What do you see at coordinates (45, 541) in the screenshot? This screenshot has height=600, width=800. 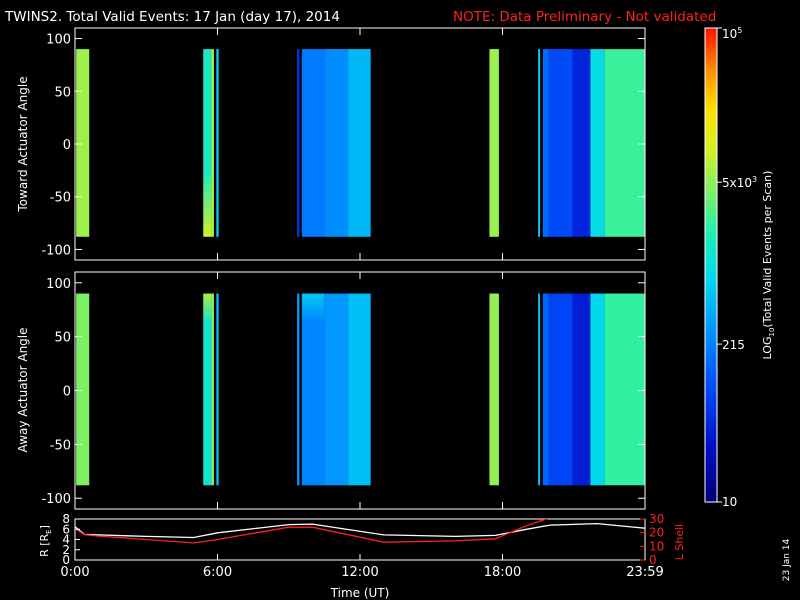 I see `orbit-left-ylabel: R [RE]` at bounding box center [45, 541].